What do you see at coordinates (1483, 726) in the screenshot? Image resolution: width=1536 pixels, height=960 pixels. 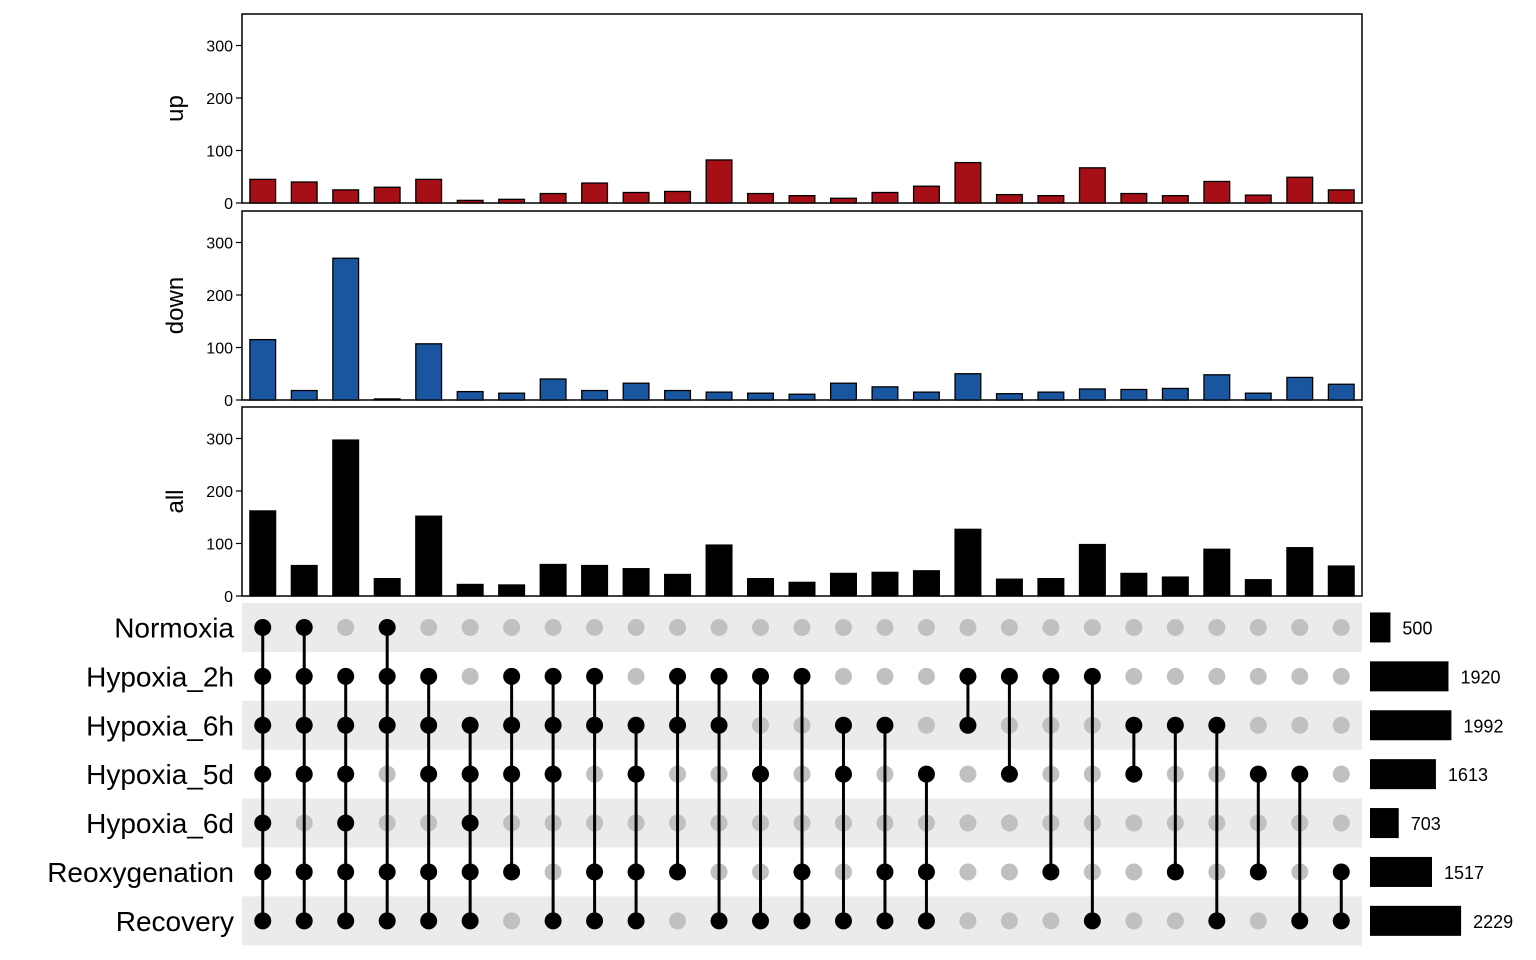 I see `set-size-label: 1992` at bounding box center [1483, 726].